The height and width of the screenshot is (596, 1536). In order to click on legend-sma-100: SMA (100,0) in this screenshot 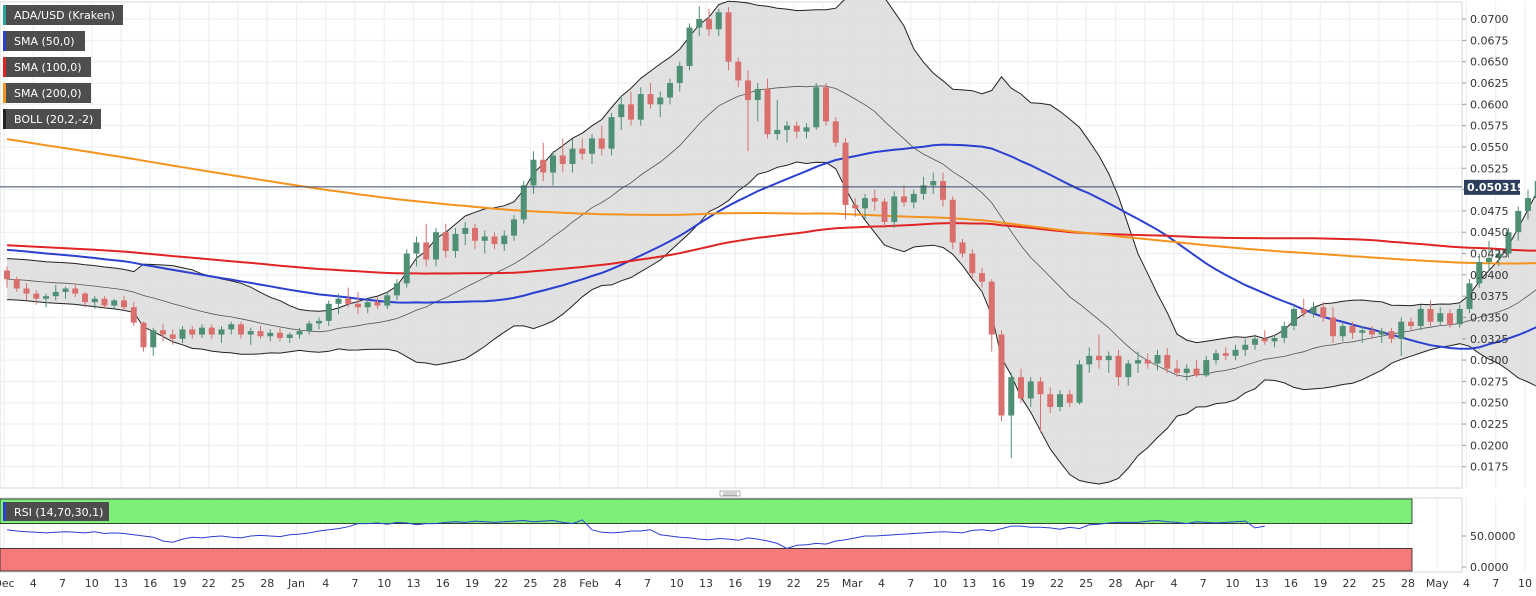, I will do `click(47, 67)`.